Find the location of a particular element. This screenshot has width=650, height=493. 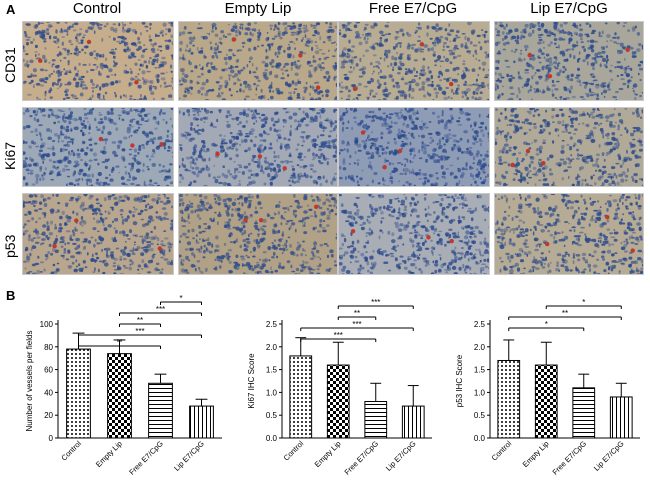

y-axis-label: p53 IHC Score is located at coordinates (459, 380).